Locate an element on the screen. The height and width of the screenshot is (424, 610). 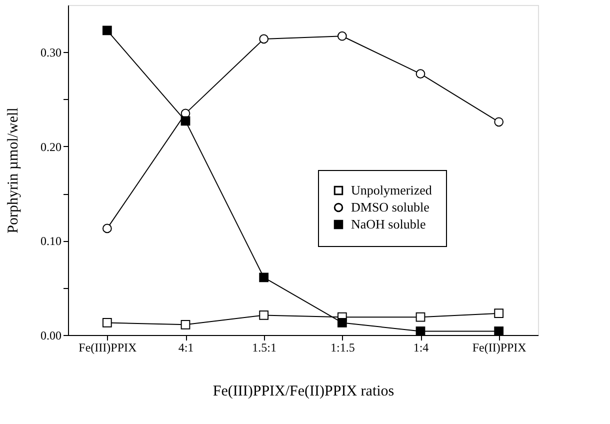
y-tick-label: 0.20 is located at coordinates (51, 147).